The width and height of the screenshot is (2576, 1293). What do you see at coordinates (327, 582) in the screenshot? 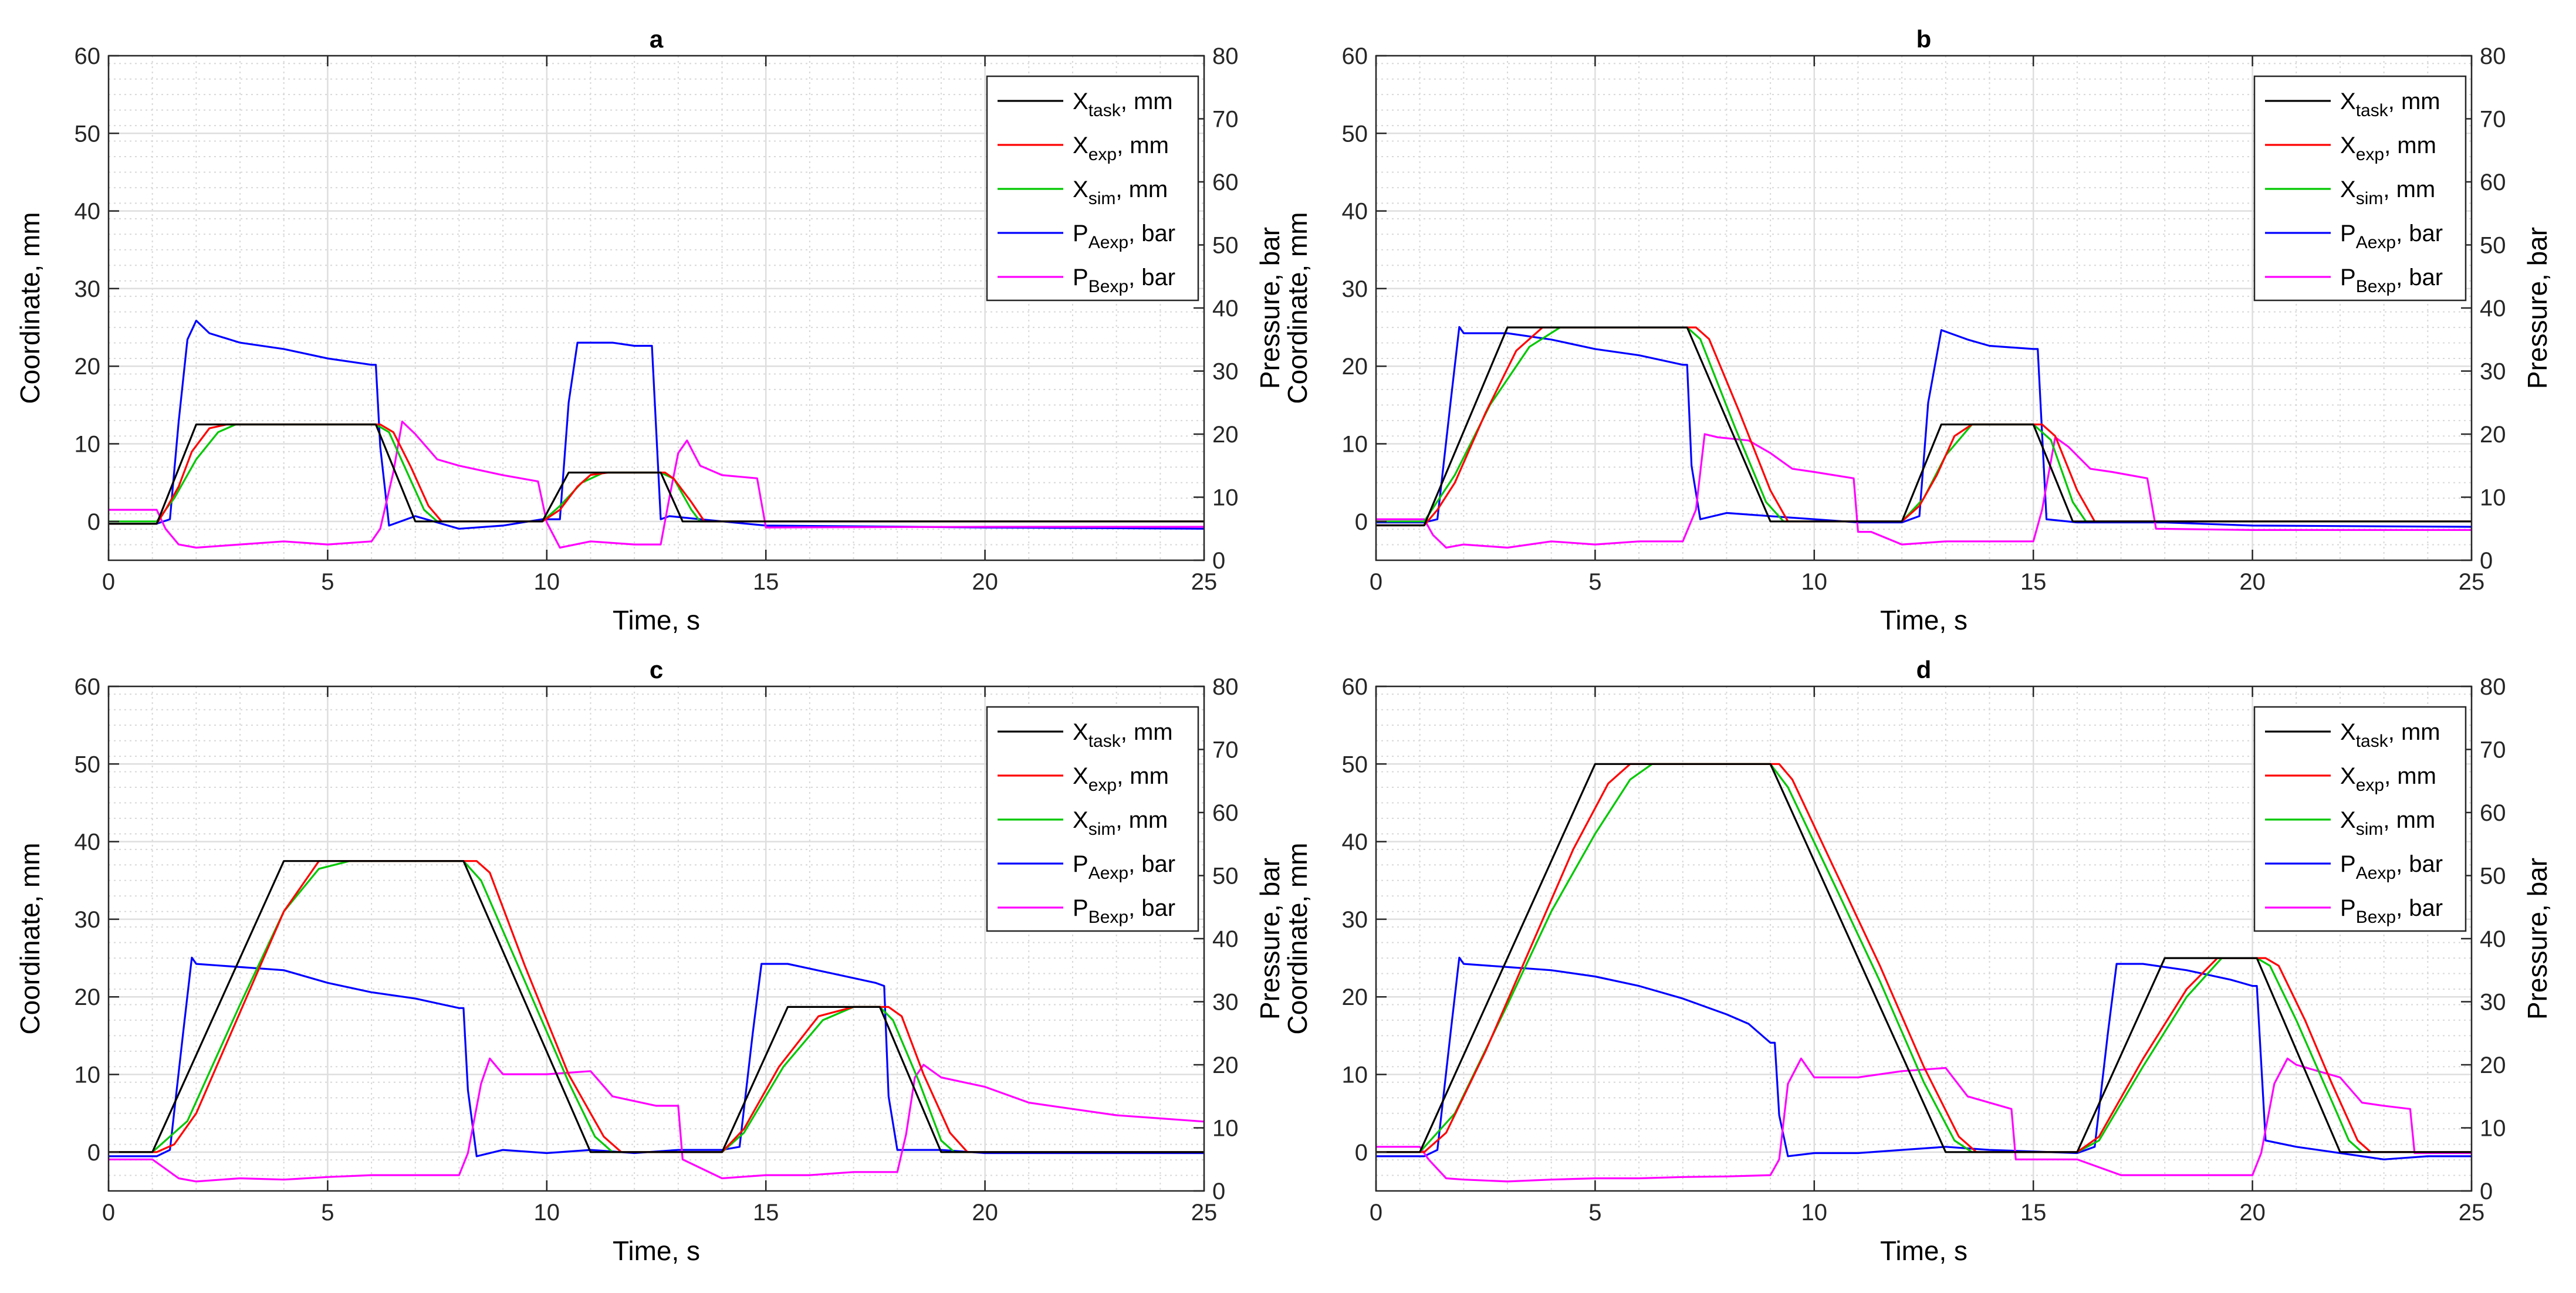
I see `x-tick-label: 5` at bounding box center [327, 582].